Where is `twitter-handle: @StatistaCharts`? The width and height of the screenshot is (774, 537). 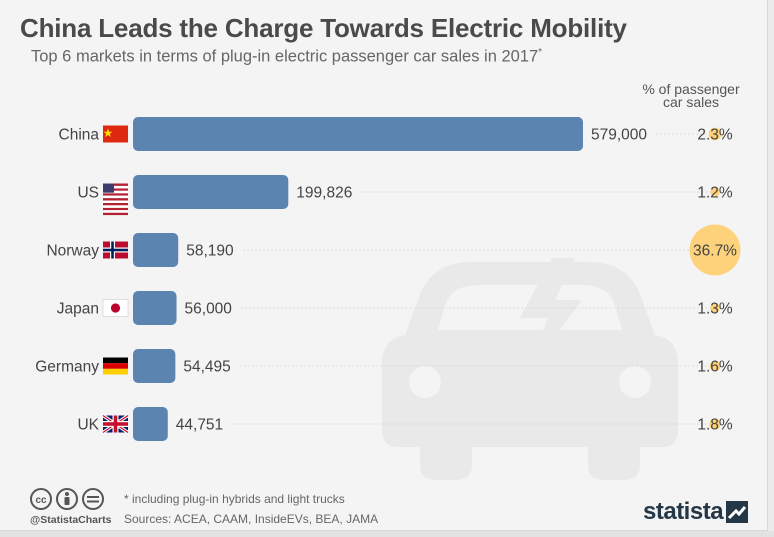
twitter-handle: @StatistaCharts is located at coordinates (71, 520).